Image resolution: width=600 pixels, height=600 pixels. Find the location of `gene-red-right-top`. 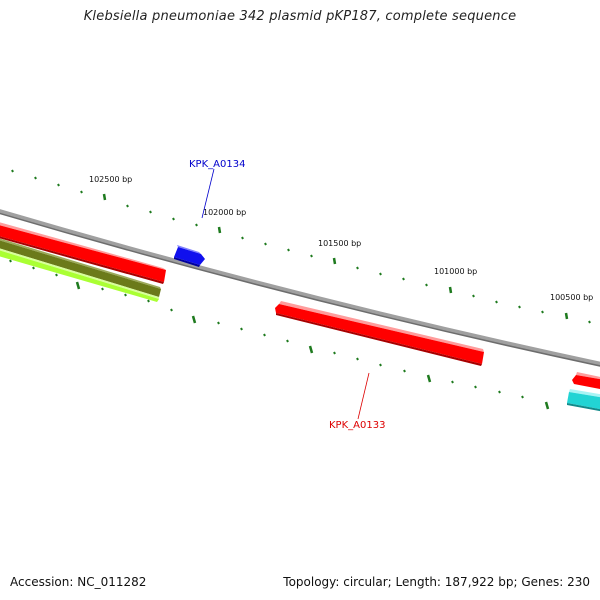

gene-red-right-top is located at coordinates (588, 376).